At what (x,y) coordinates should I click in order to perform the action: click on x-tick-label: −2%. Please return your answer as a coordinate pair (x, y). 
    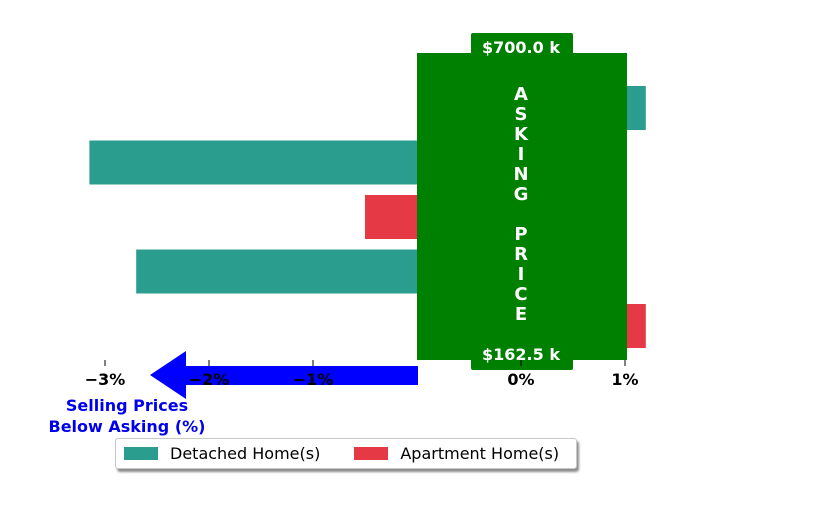
    Looking at the image, I should click on (209, 379).